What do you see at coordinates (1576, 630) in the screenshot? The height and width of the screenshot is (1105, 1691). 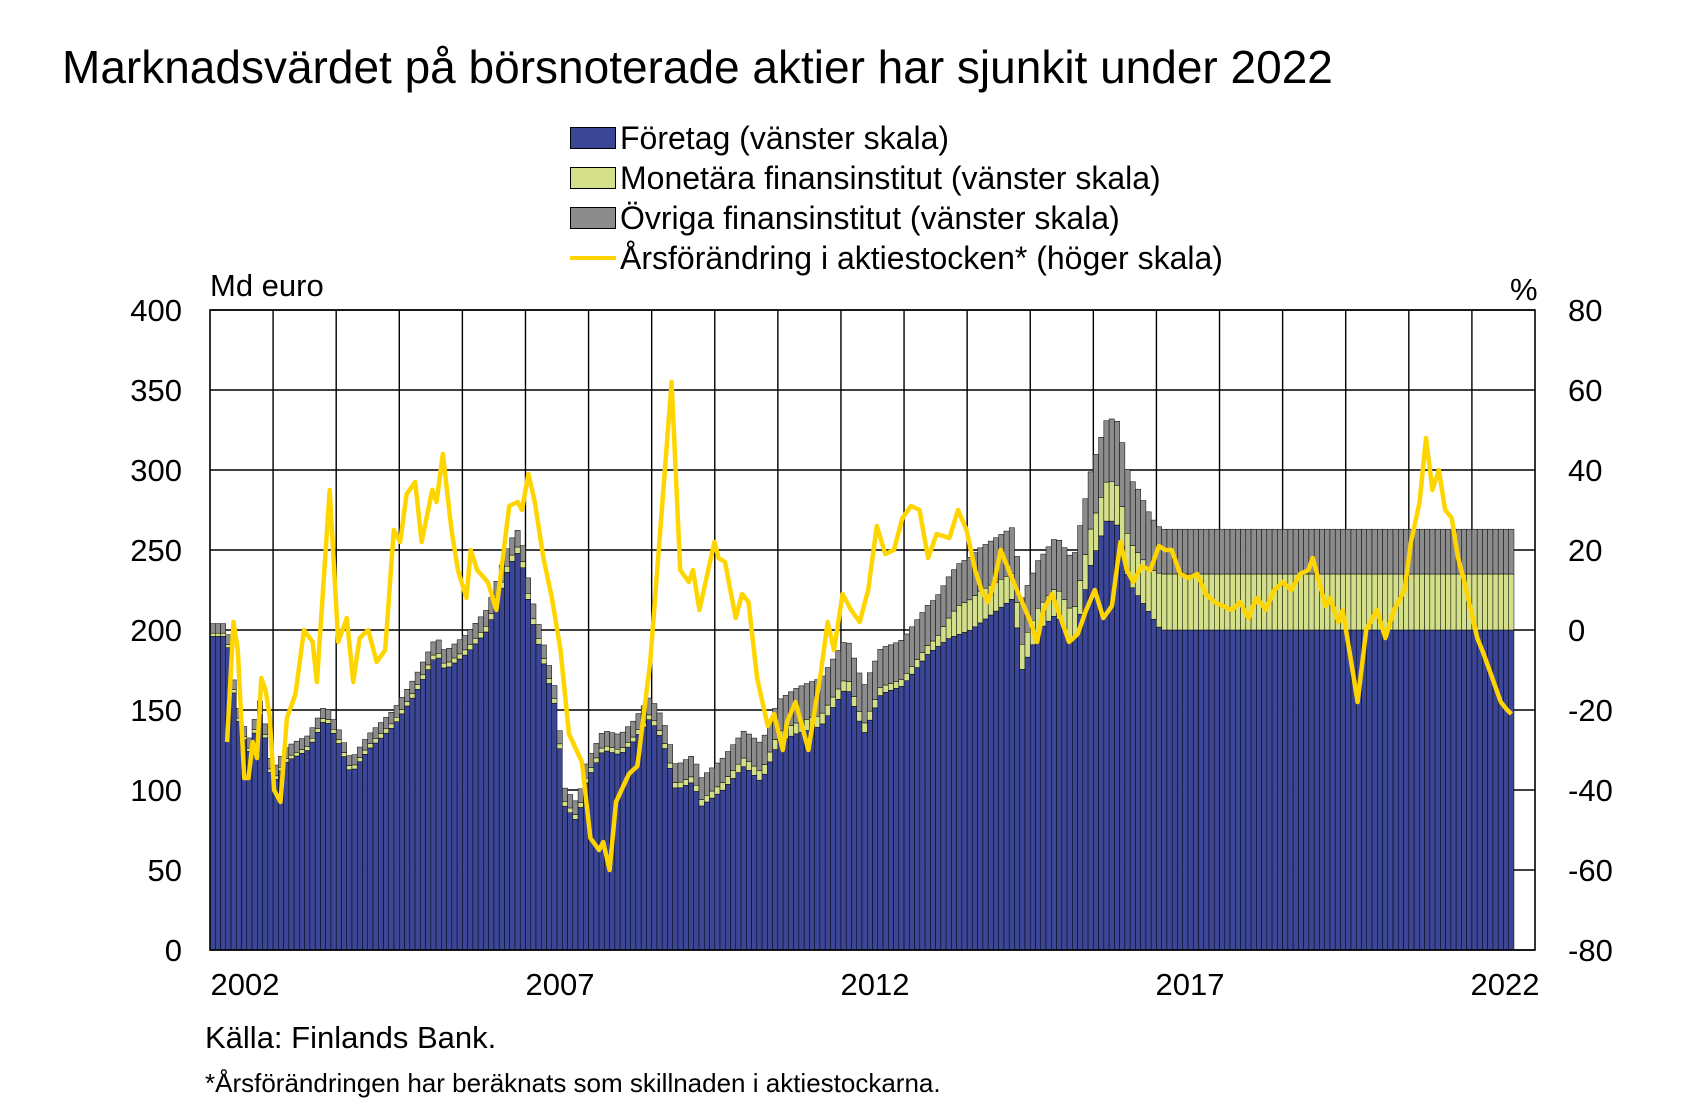 I see `y-right-tick-label: 0` at bounding box center [1576, 630].